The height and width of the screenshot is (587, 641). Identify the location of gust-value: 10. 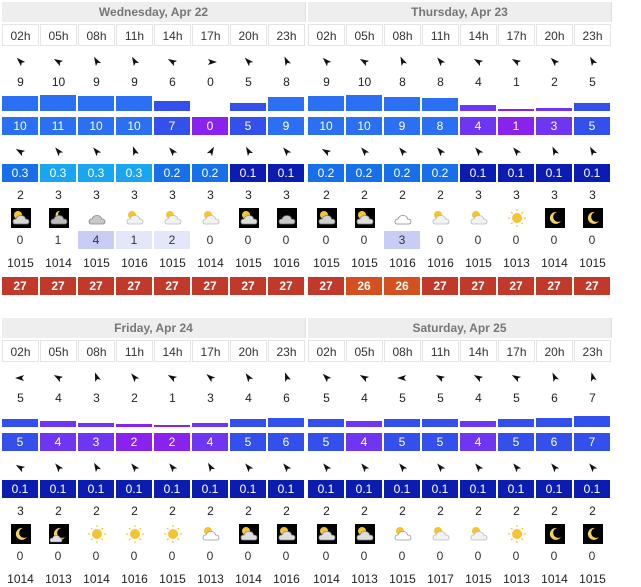
(364, 82).